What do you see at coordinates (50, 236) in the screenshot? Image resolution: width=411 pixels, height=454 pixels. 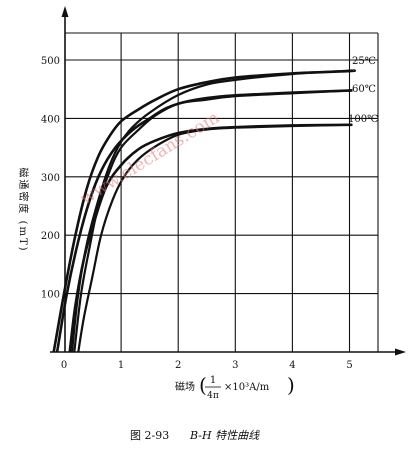 I see `y-tick-label-200: 200` at bounding box center [50, 236].